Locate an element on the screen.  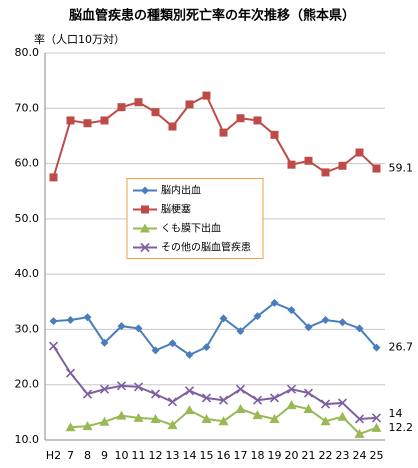
y-tick-label: 20.0 is located at coordinates (27, 384).